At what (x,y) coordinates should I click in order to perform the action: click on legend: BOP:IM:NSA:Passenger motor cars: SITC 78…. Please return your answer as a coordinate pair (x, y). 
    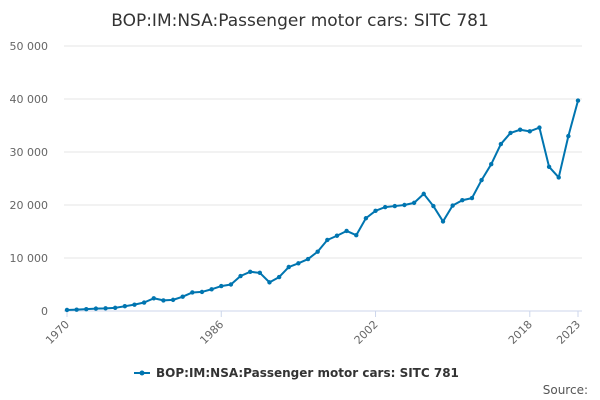
    Looking at the image, I should click on (296, 373).